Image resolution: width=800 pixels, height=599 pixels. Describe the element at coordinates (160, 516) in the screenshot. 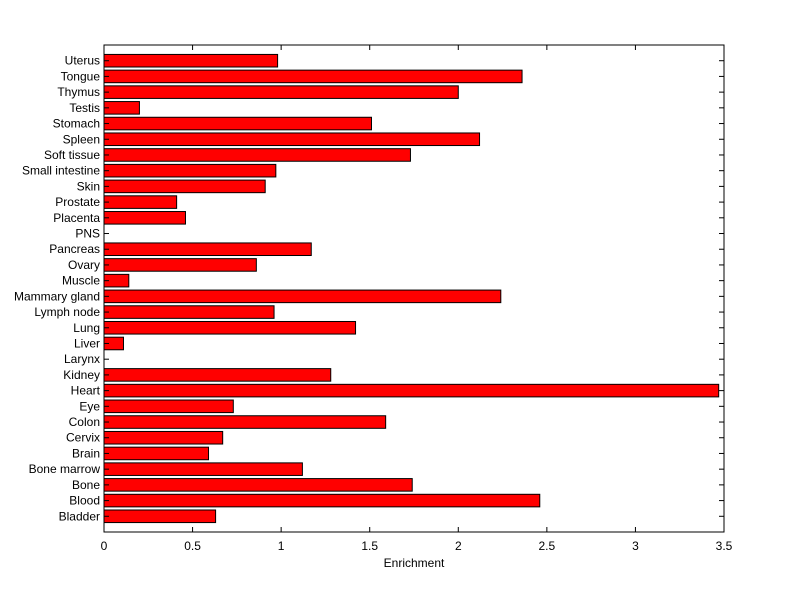

I see `bar-bladder` at that location.